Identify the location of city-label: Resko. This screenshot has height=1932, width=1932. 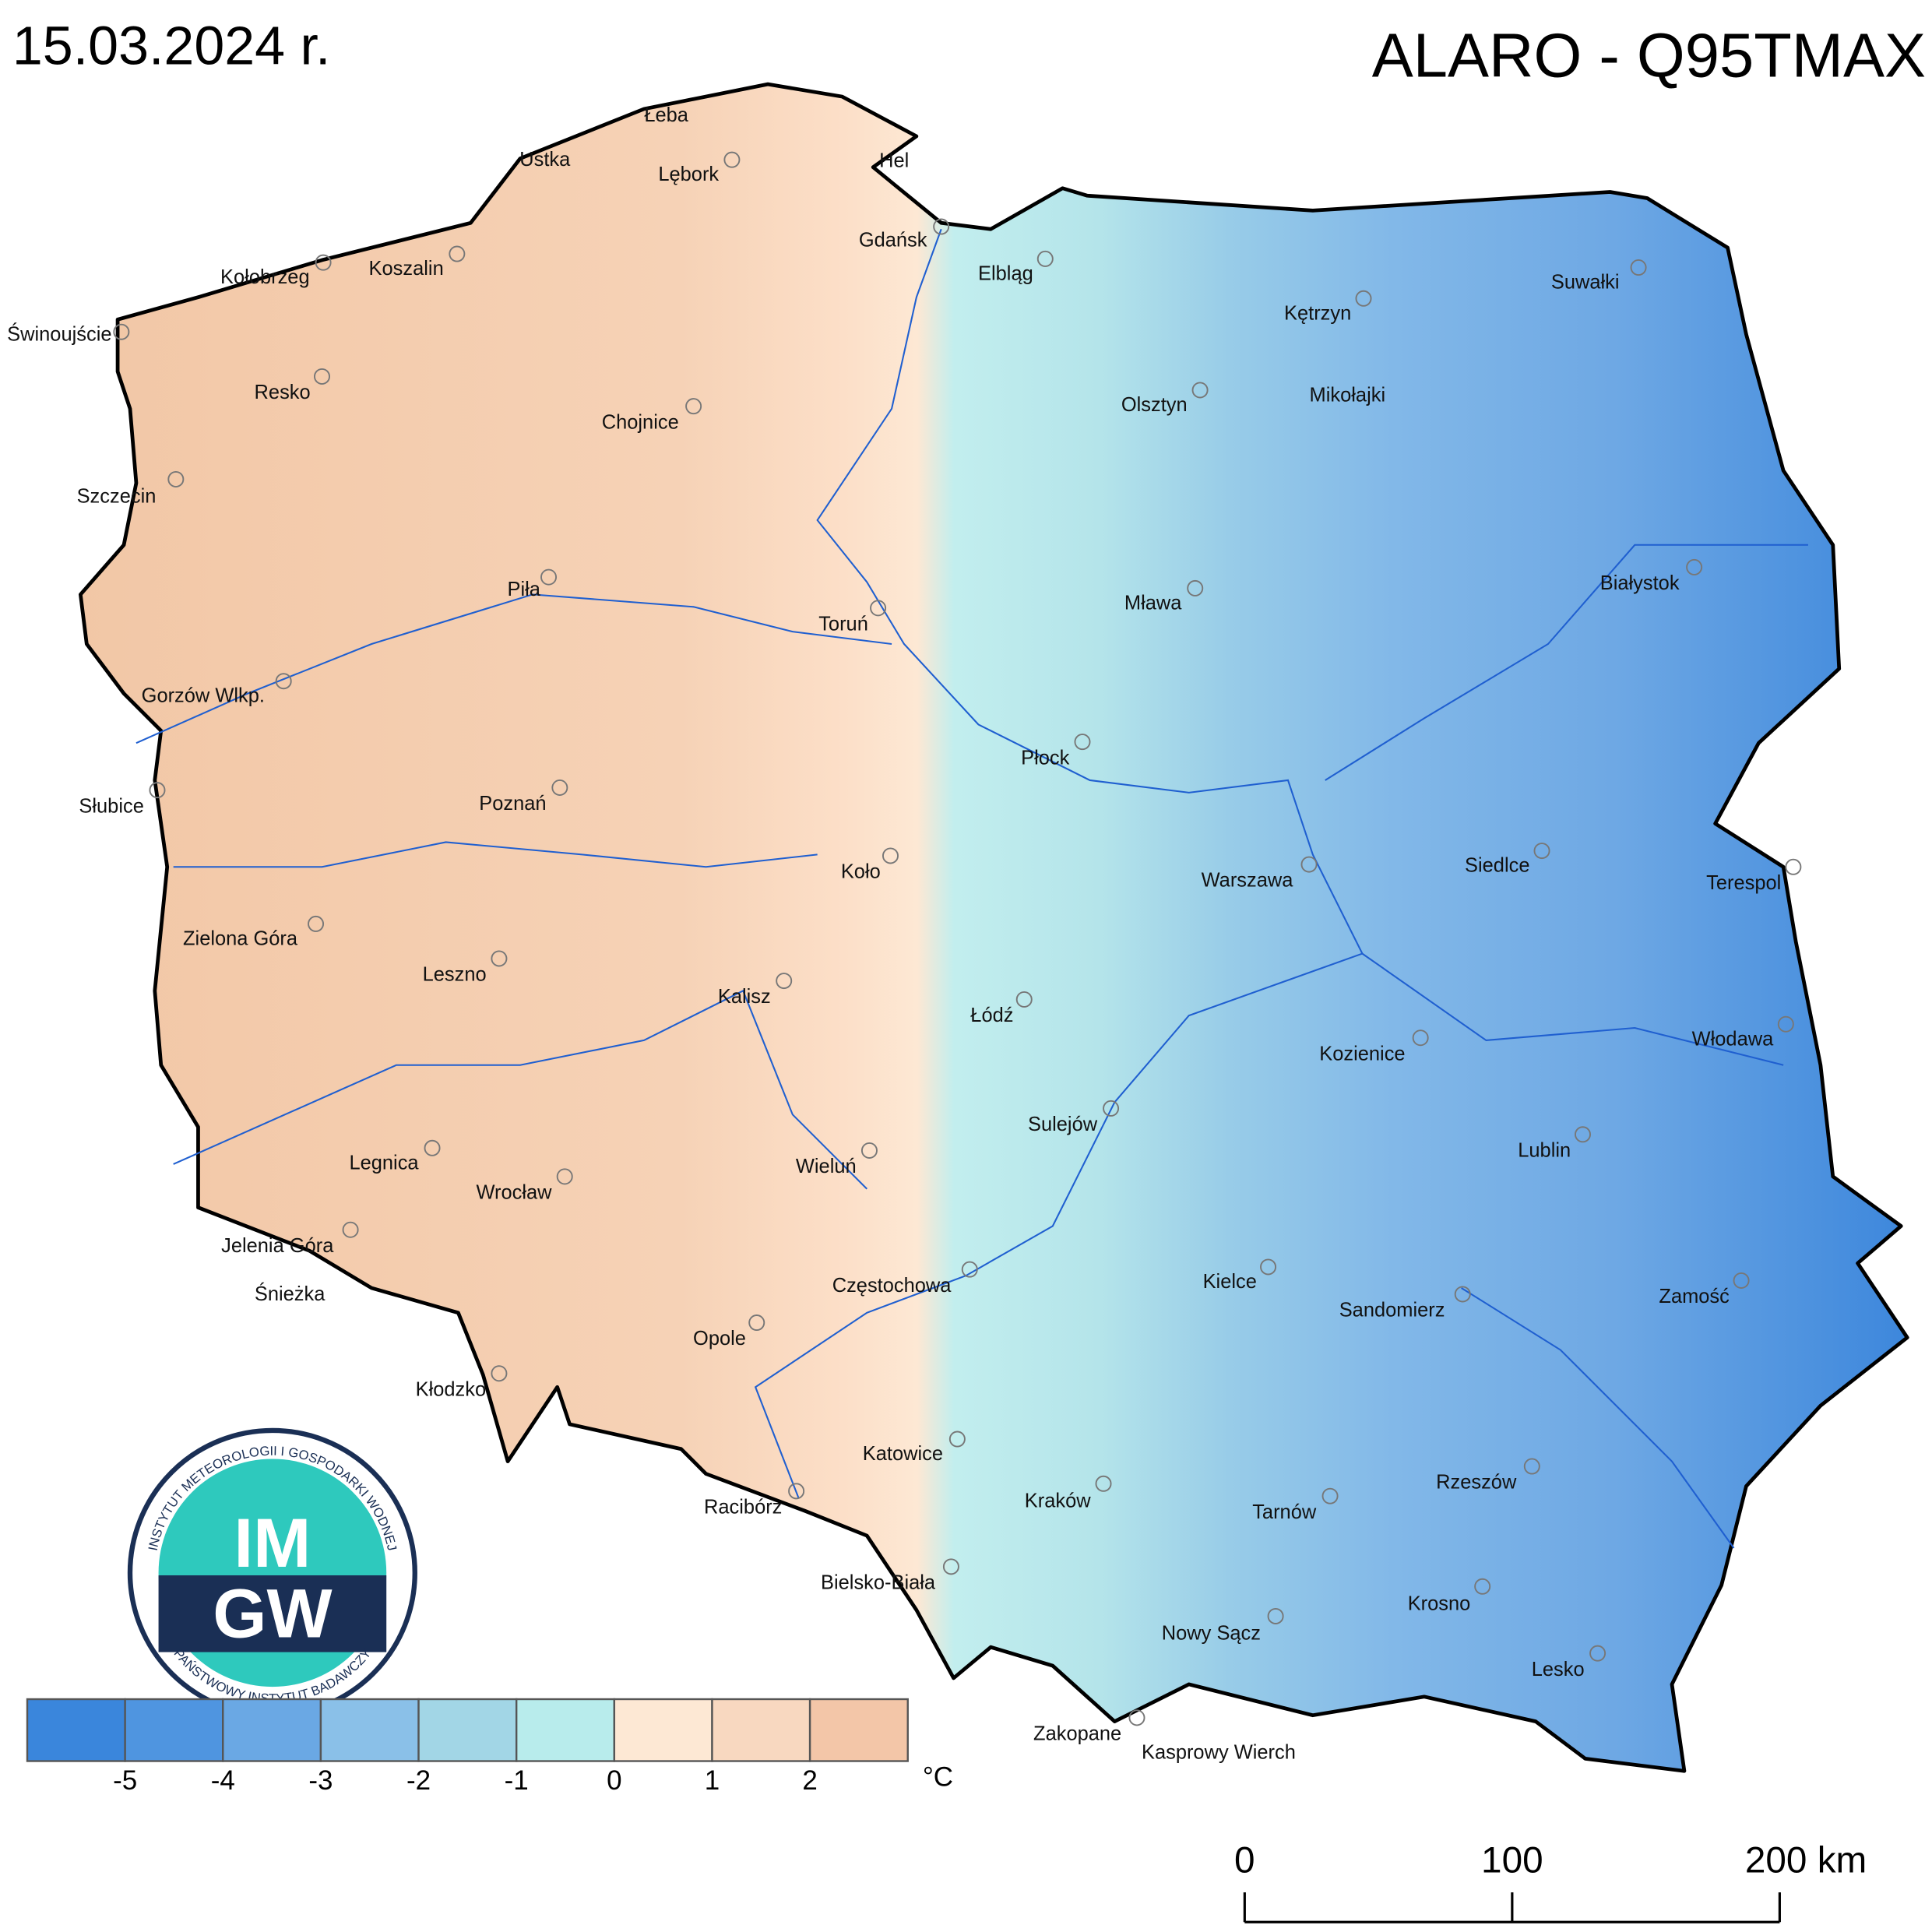
(283, 392).